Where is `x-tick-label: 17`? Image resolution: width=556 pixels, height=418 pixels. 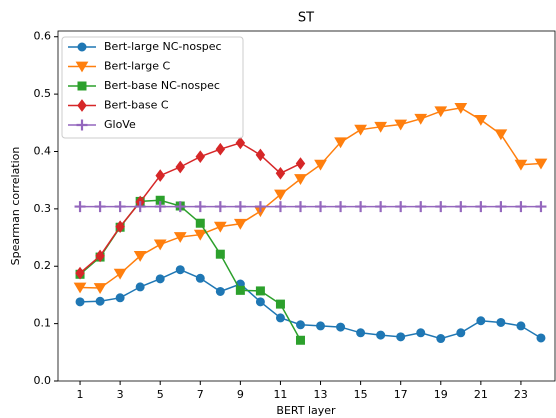 x-tick-label: 17 is located at coordinates (401, 394).